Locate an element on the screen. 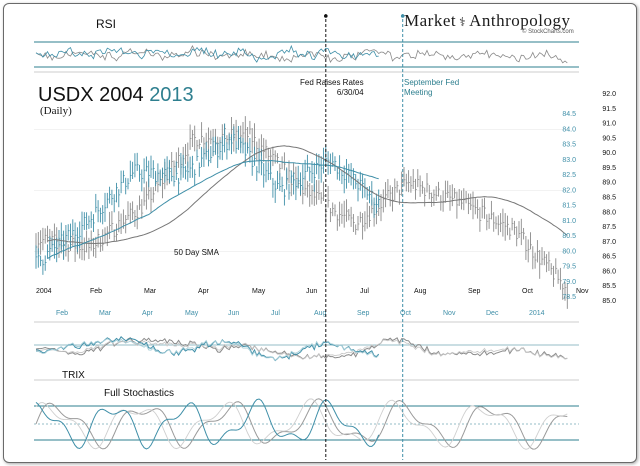  trix-2013-line is located at coordinates (207, 349).